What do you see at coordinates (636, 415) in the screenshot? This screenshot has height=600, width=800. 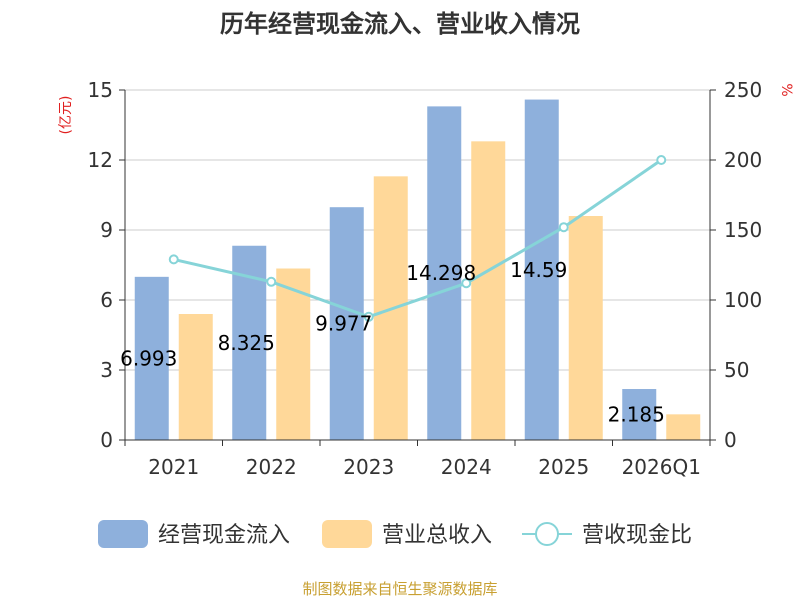 I see `data-label: 2.185` at bounding box center [636, 415].